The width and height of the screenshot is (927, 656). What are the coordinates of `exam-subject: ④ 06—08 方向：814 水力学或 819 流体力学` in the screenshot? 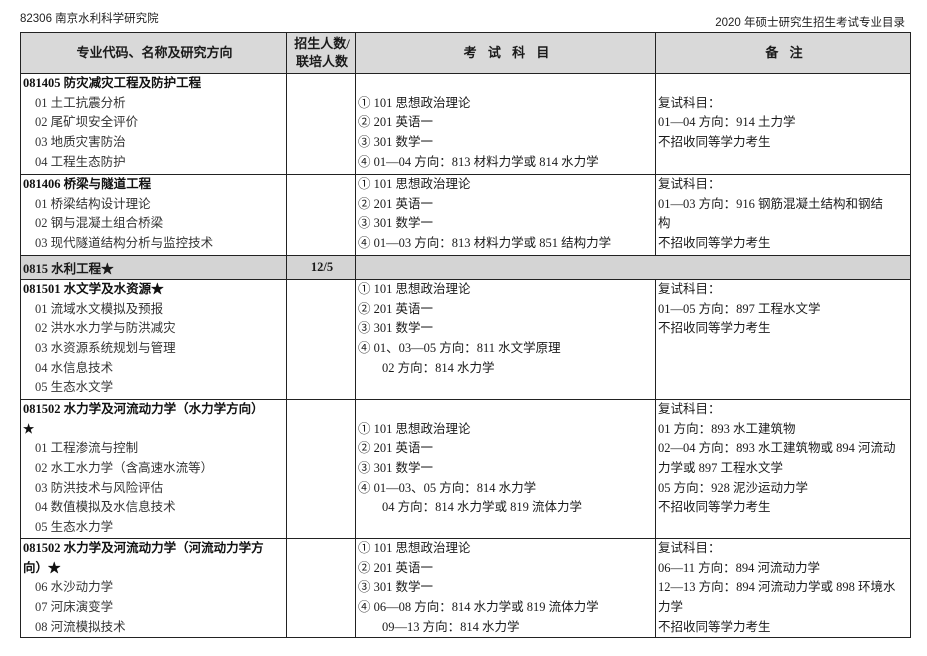 It's located at (478, 606).